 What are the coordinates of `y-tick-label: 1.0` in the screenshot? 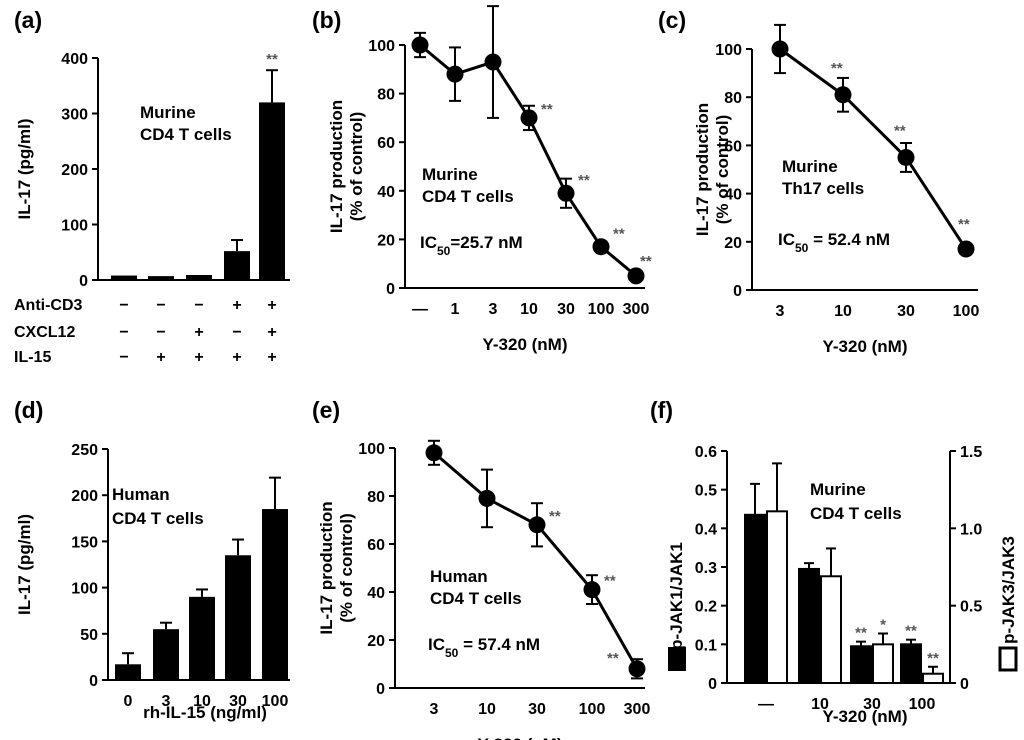 It's located at (971, 529).